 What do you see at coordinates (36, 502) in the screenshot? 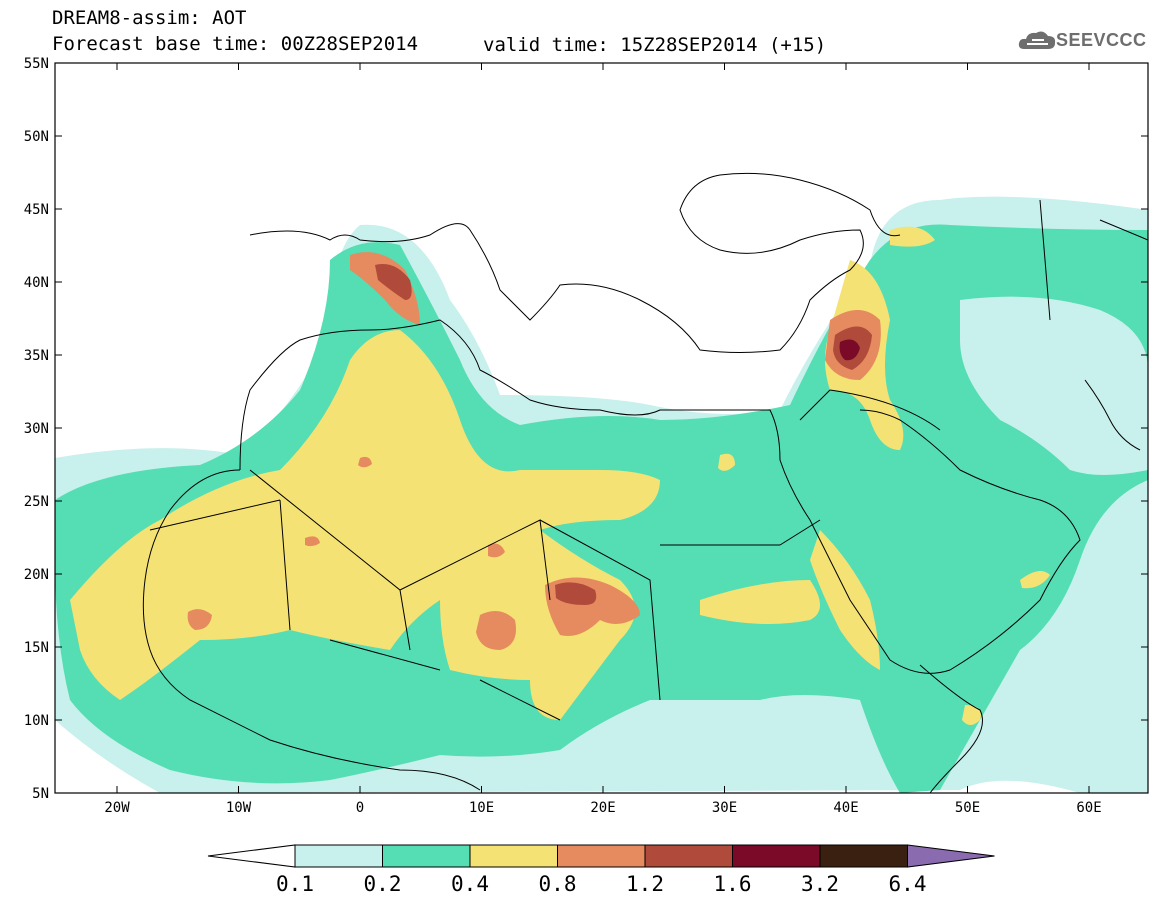
I see `lat-tick-label: 25N` at bounding box center [36, 502].